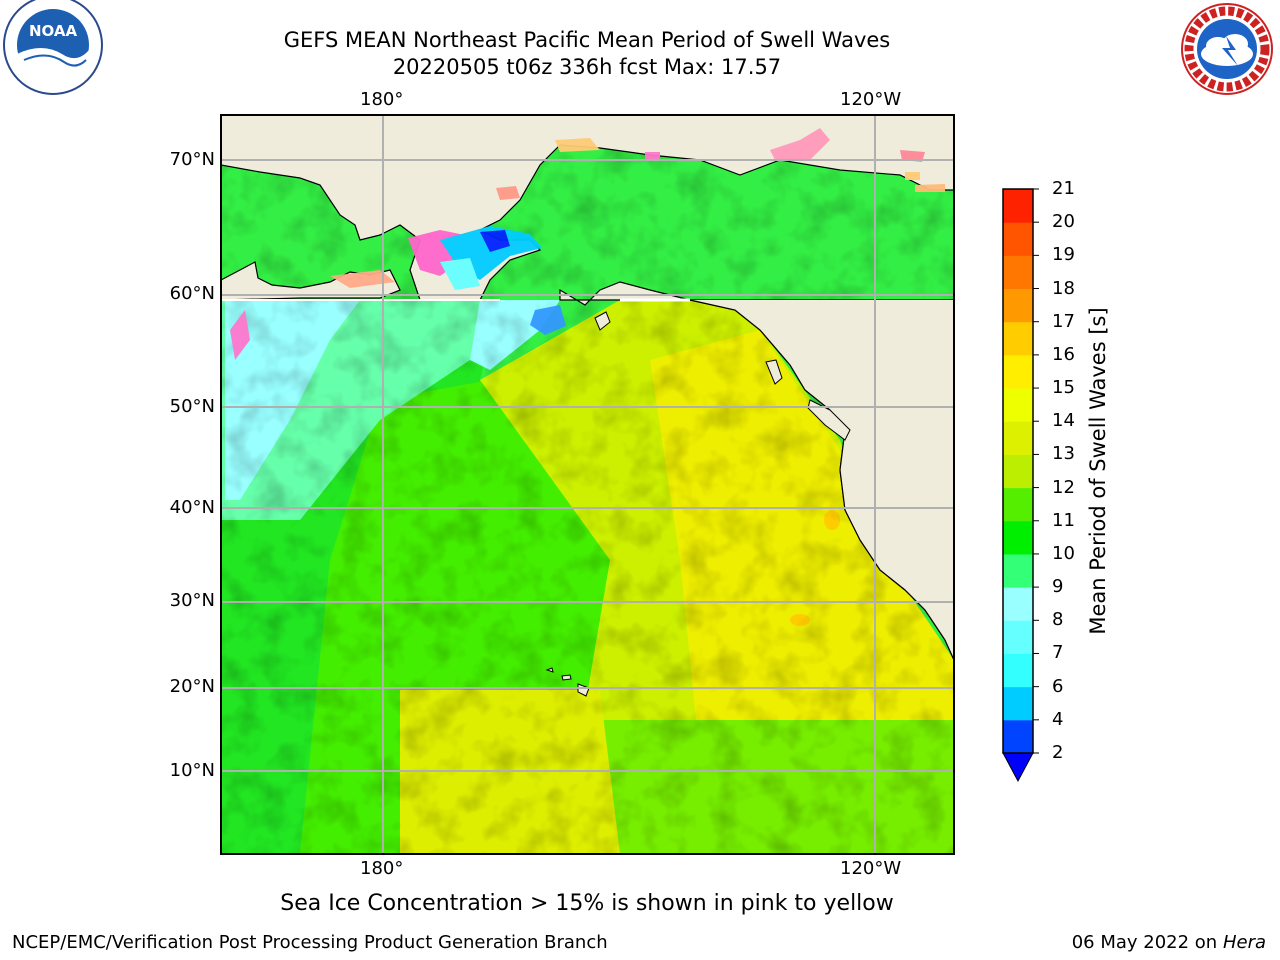 Image resolution: width=1280 pixels, height=960 pixels. I want to click on colorbar-tick-label: 15, so click(1063, 388).